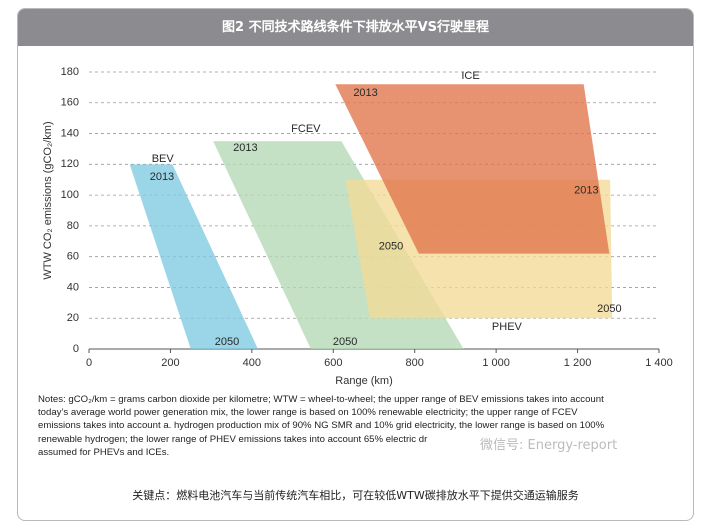 The height and width of the screenshot is (529, 703). I want to click on series-label: PHEV, so click(507, 327).